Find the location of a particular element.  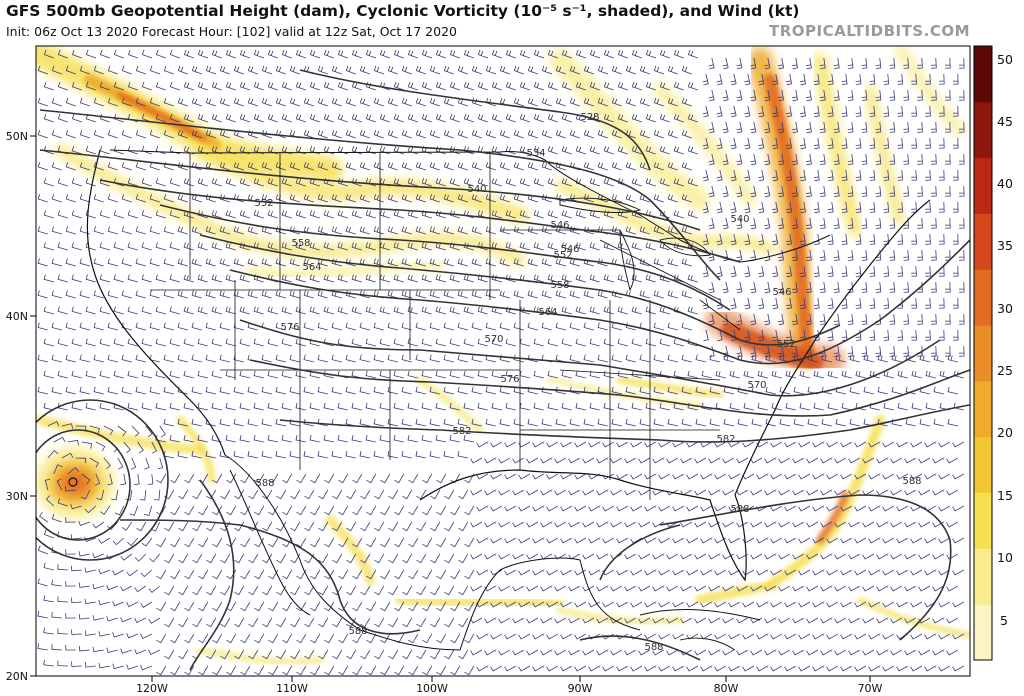

height-label: 558 is located at coordinates (559, 285).